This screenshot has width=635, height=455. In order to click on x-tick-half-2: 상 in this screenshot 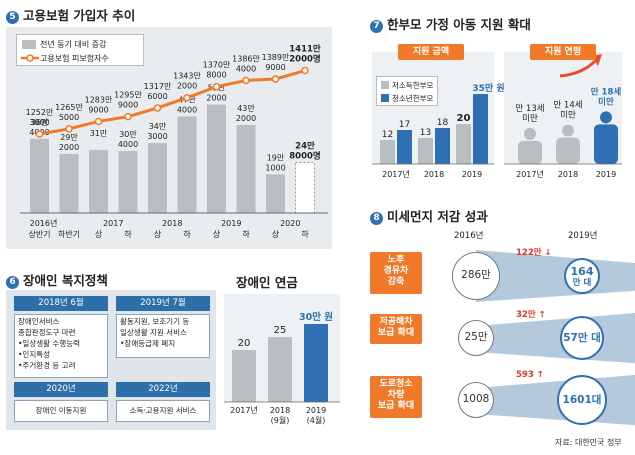, I will do `click(99, 234)`.